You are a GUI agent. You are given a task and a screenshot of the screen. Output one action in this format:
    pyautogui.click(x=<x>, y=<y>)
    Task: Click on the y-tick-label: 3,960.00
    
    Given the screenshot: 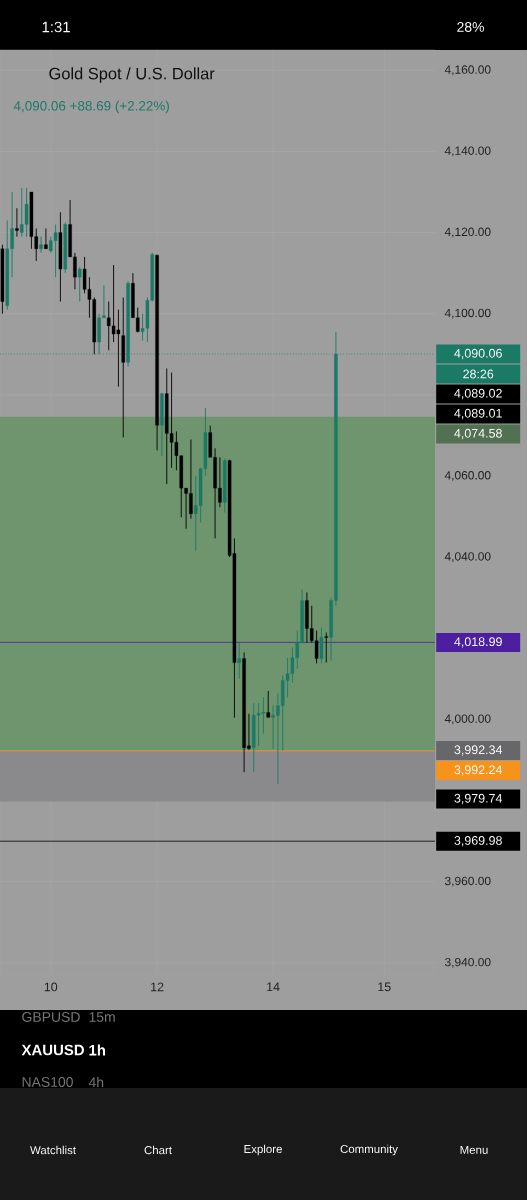 What is the action you would take?
    pyautogui.click(x=467, y=881)
    